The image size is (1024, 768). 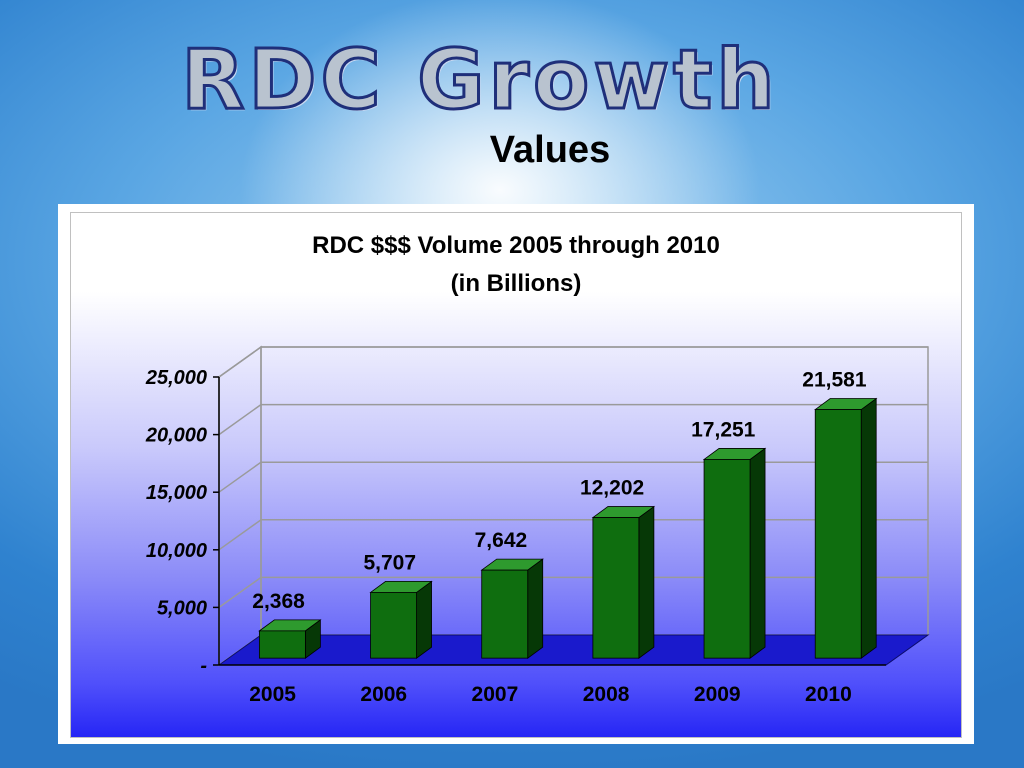 What do you see at coordinates (612, 488) in the screenshot?
I see `data-label: 12,202` at bounding box center [612, 488].